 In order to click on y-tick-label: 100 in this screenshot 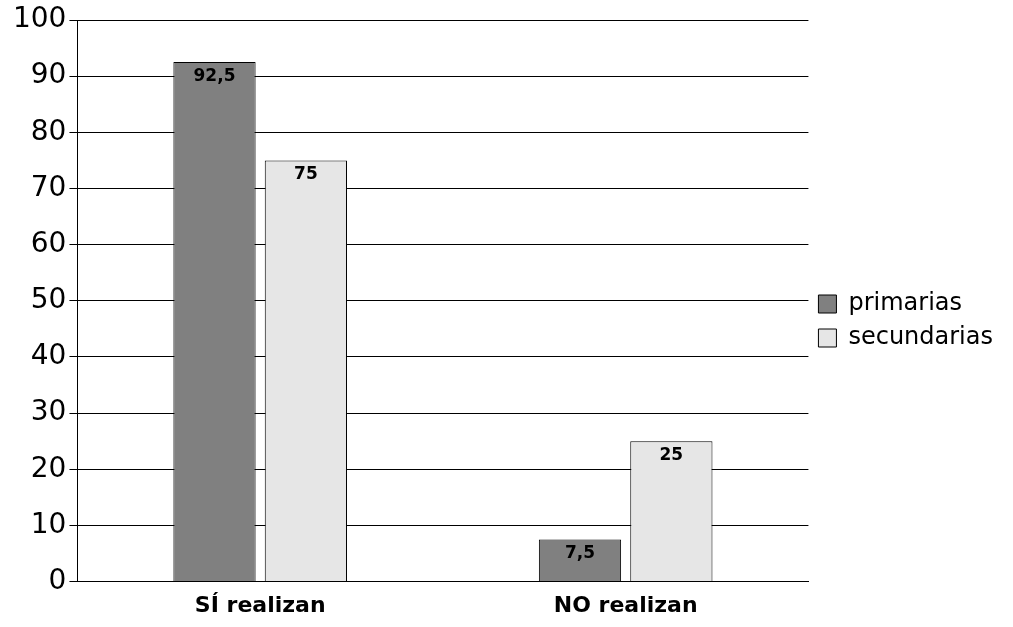, I will do `click(39, 18)`.